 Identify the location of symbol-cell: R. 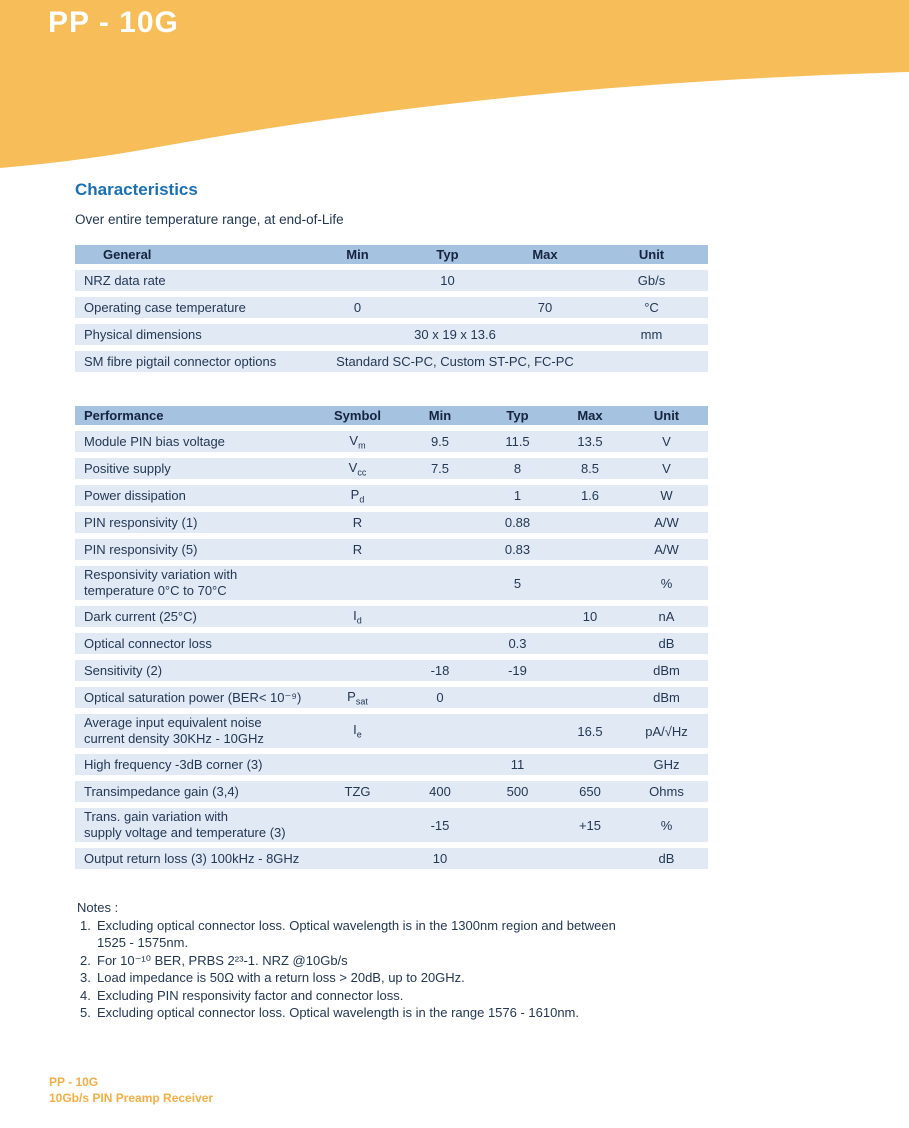
(357, 522).